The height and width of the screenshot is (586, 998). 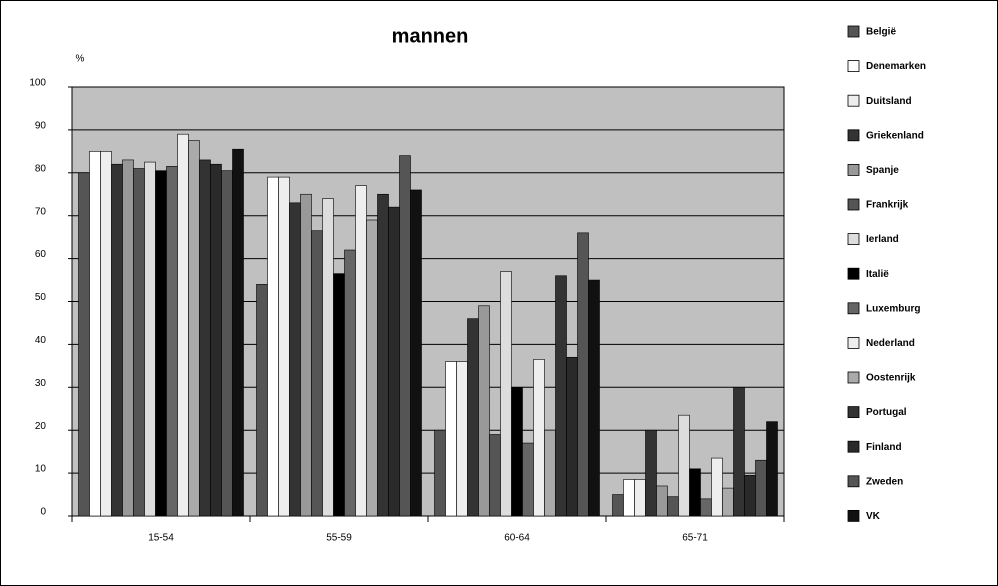 What do you see at coordinates (41, 426) in the screenshot?
I see `y-tick-label: 20` at bounding box center [41, 426].